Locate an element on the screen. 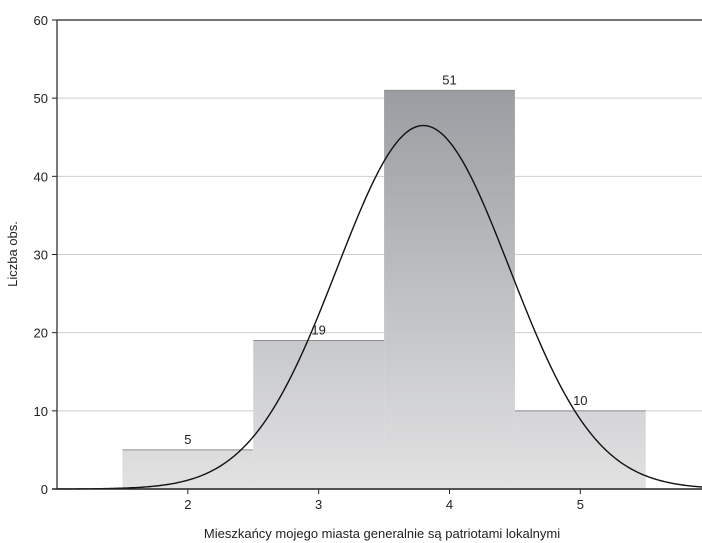 This screenshot has width=702, height=543. data-label: 10 is located at coordinates (580, 400).